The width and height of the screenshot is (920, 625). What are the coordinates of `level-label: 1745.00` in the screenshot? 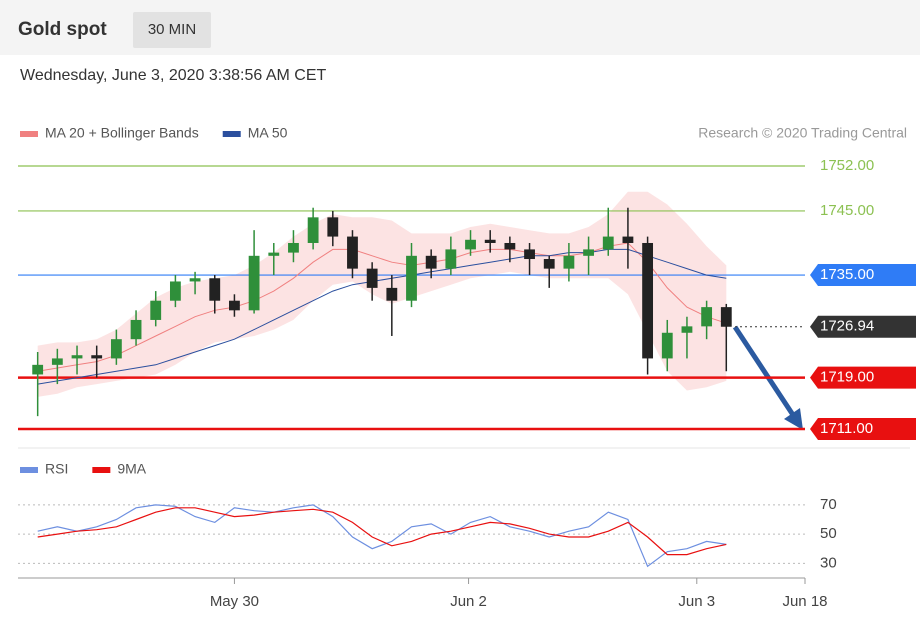 It's located at (847, 210).